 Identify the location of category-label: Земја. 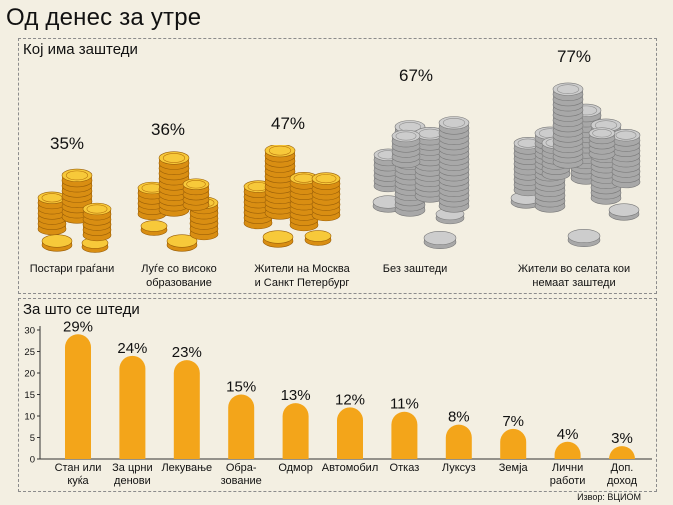
(514, 468).